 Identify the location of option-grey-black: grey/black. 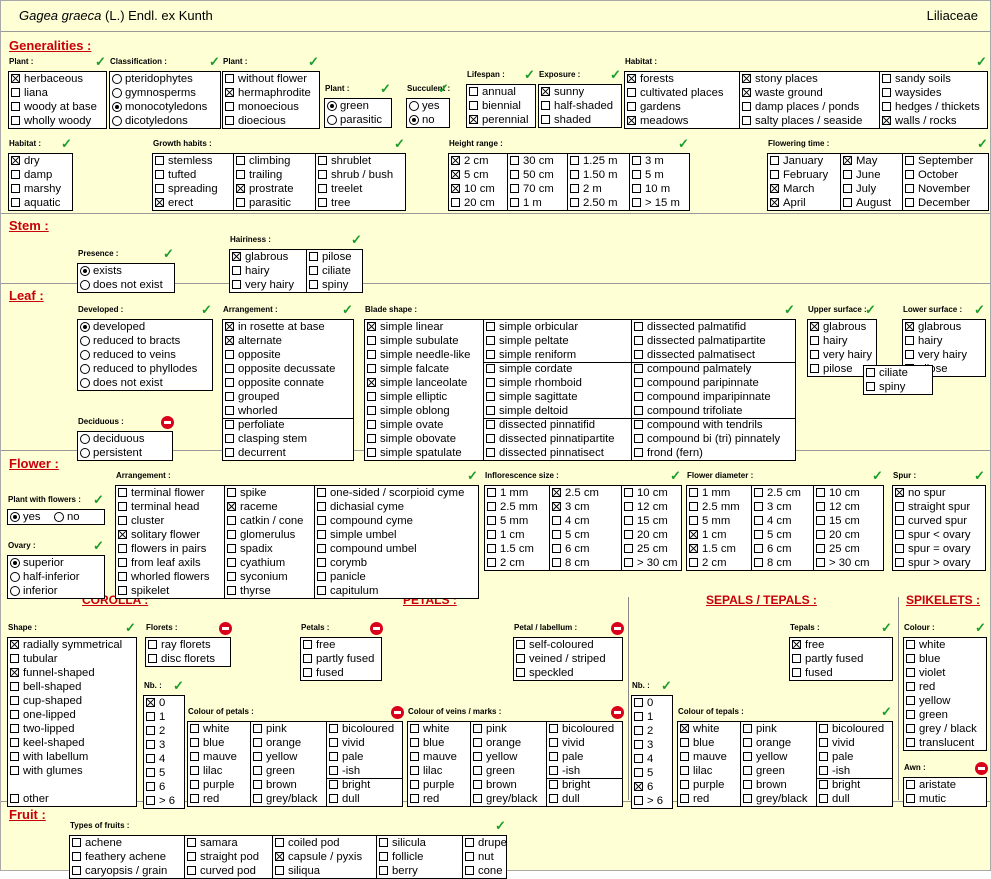
(289, 799).